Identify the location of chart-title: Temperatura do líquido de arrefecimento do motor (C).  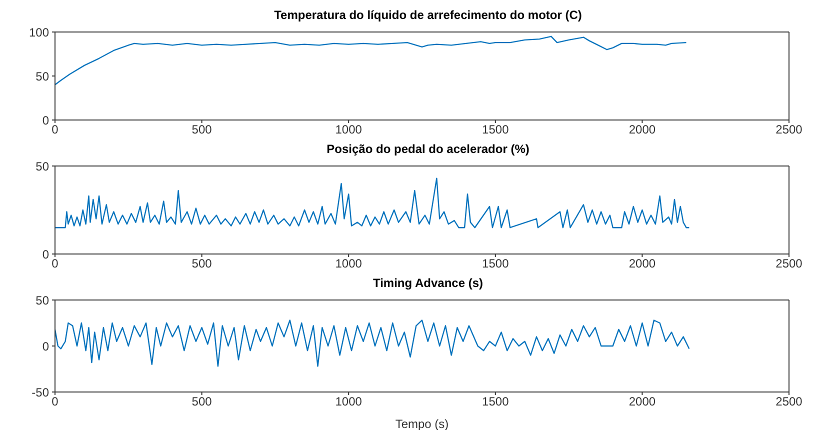
(428, 15).